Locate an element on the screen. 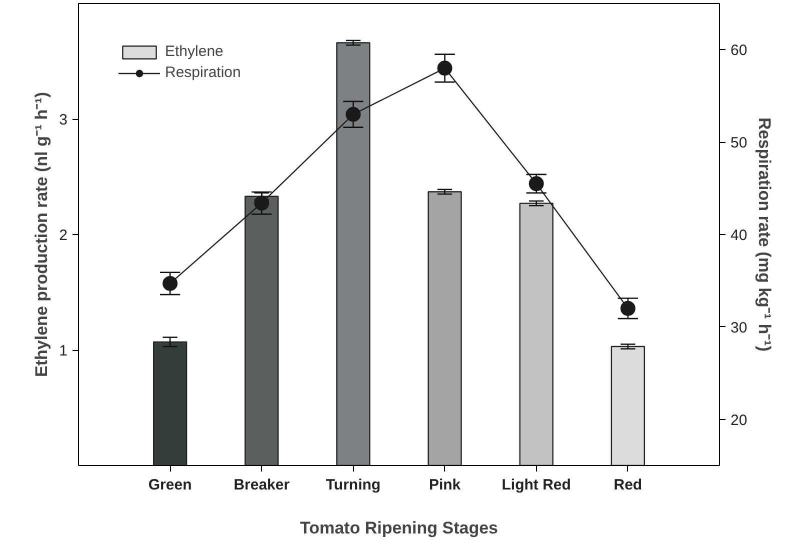 This screenshot has width=801, height=549. y-tick-label: 2 is located at coordinates (63, 235).